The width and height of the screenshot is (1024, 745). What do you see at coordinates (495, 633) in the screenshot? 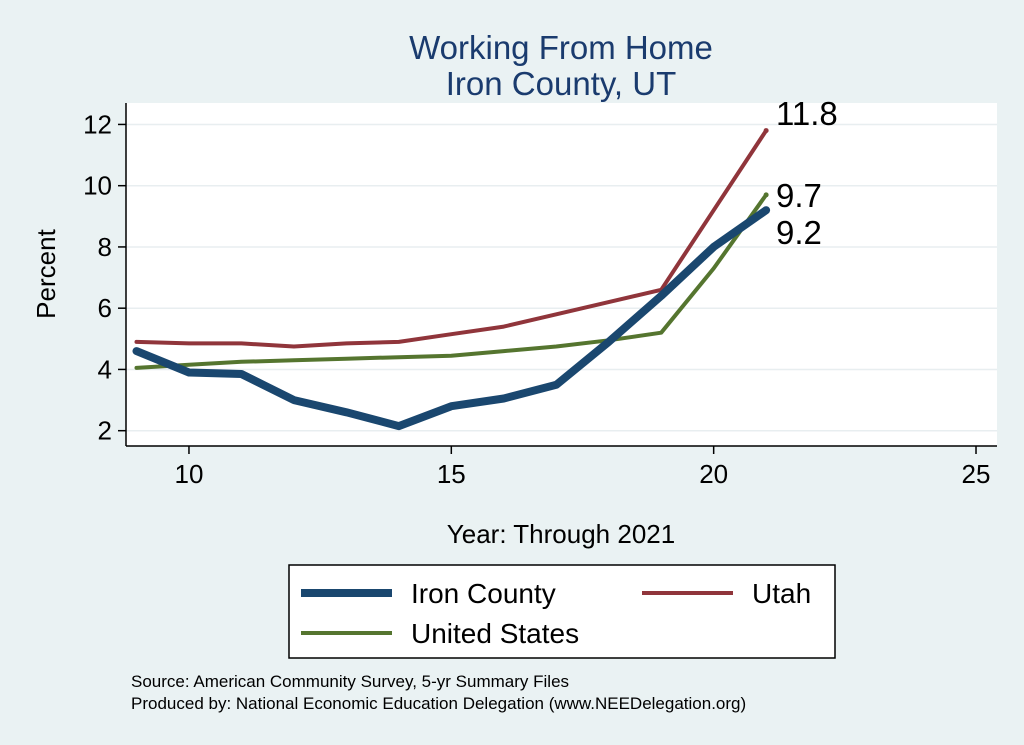
I see `legend-label-united-states: United States` at bounding box center [495, 633].